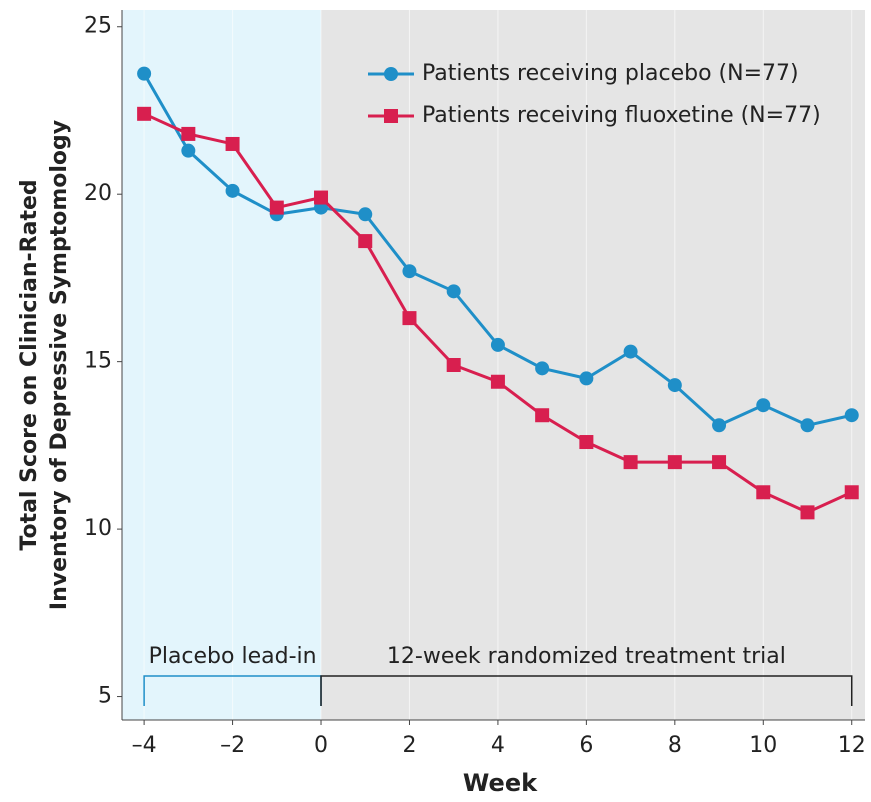 This screenshot has width=871, height=802. I want to click on x-tick-label: 8, so click(675, 745).